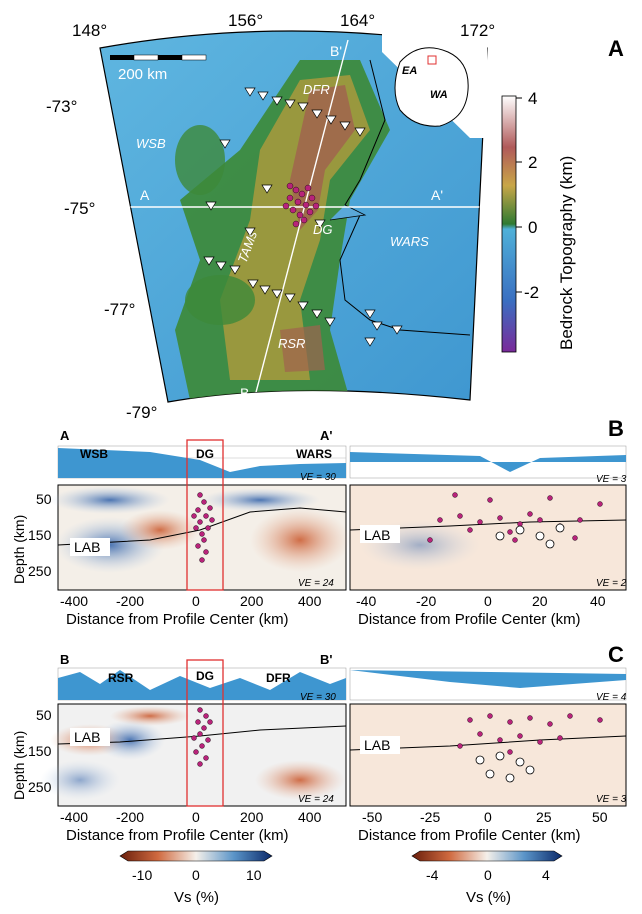 Image resolution: width=642 pixels, height=914 pixels. I want to click on inset-label-ea: EA, so click(409, 71).